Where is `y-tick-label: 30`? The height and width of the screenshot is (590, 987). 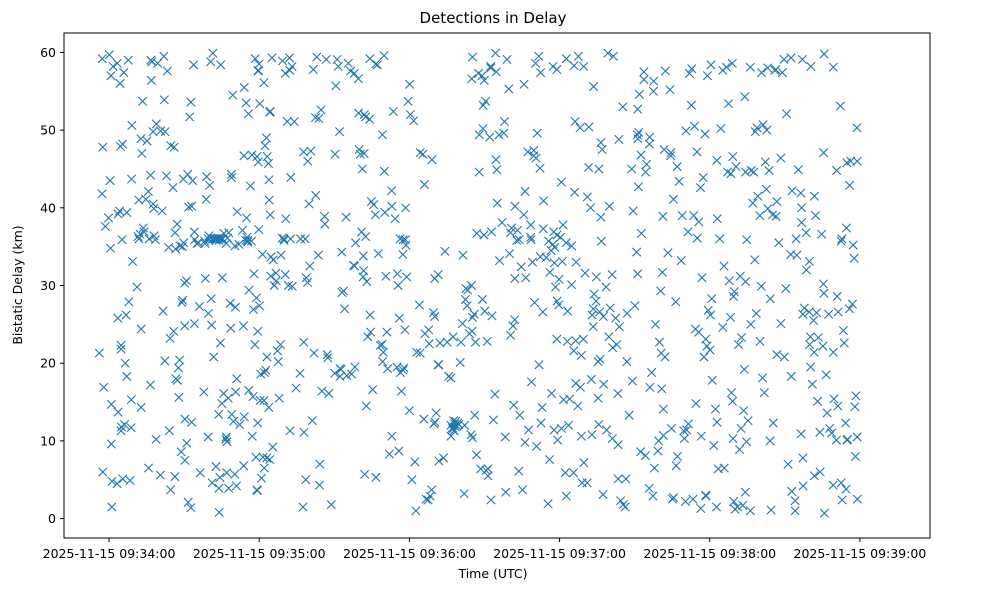 y-tick-label: 30 is located at coordinates (48, 285).